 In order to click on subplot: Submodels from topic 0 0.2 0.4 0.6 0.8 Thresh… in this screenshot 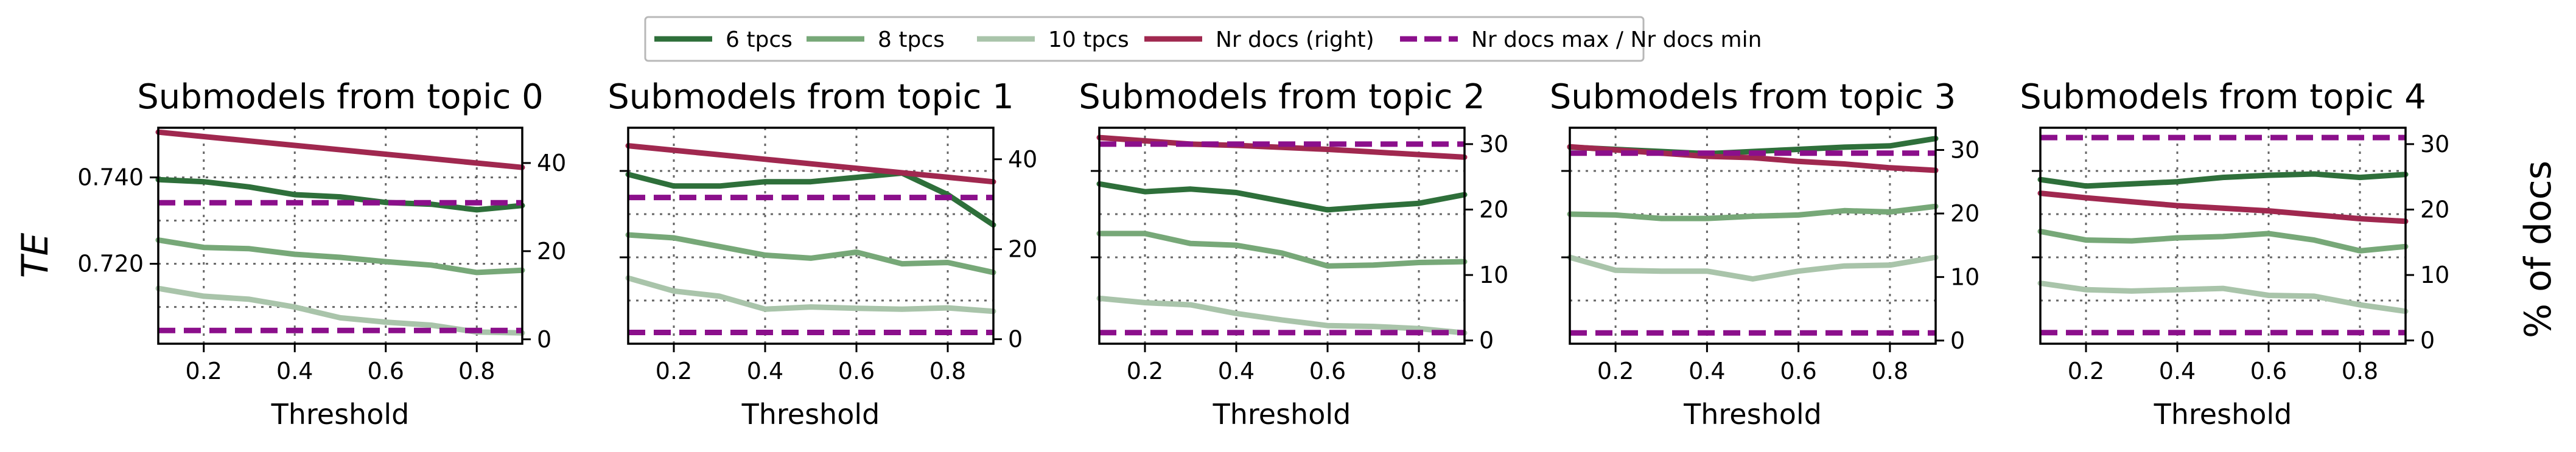, I will do `click(322, 254)`.